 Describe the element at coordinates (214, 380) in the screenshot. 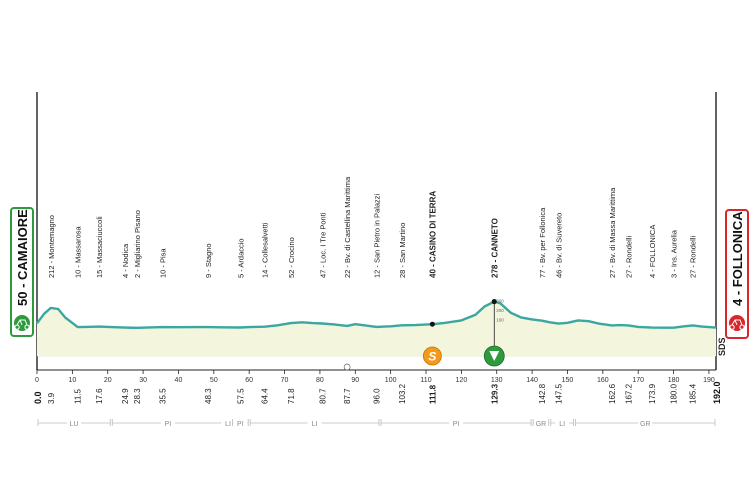

I see `x-tick-label: 50` at that location.